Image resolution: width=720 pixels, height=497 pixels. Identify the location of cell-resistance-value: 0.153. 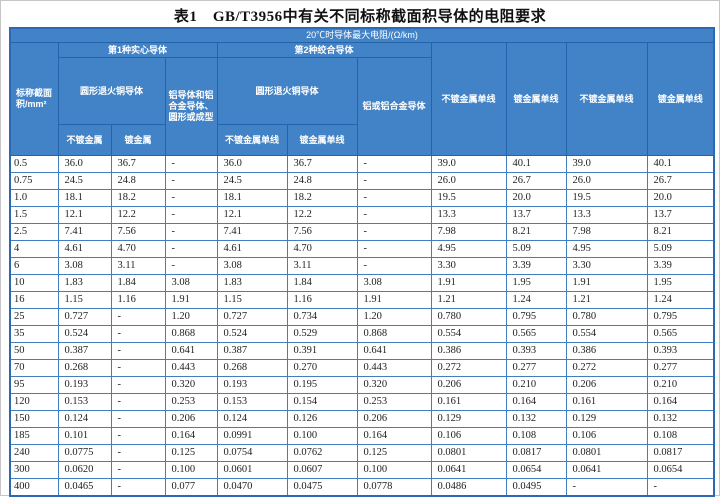
(84, 402).